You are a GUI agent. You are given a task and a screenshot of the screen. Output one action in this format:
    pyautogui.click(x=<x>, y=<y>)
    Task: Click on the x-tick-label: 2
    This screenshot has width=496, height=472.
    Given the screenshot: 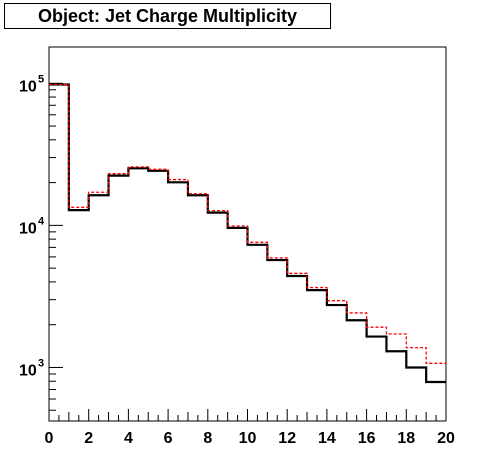 What is the action you would take?
    pyautogui.click(x=88, y=438)
    